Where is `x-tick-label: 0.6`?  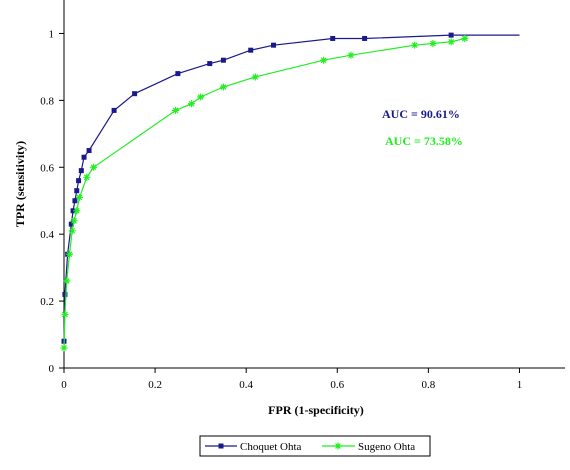 x-tick-label: 0.6 is located at coordinates (337, 385).